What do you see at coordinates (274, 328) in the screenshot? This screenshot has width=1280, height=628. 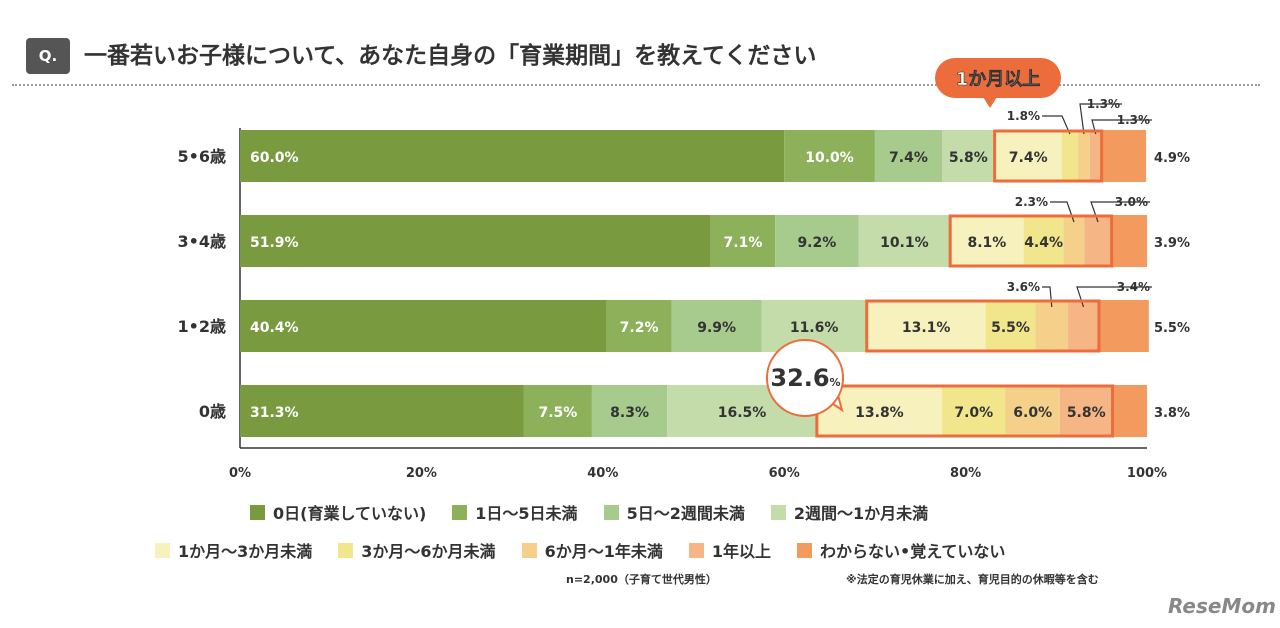 I see `data-label: 40.4%` at bounding box center [274, 328].